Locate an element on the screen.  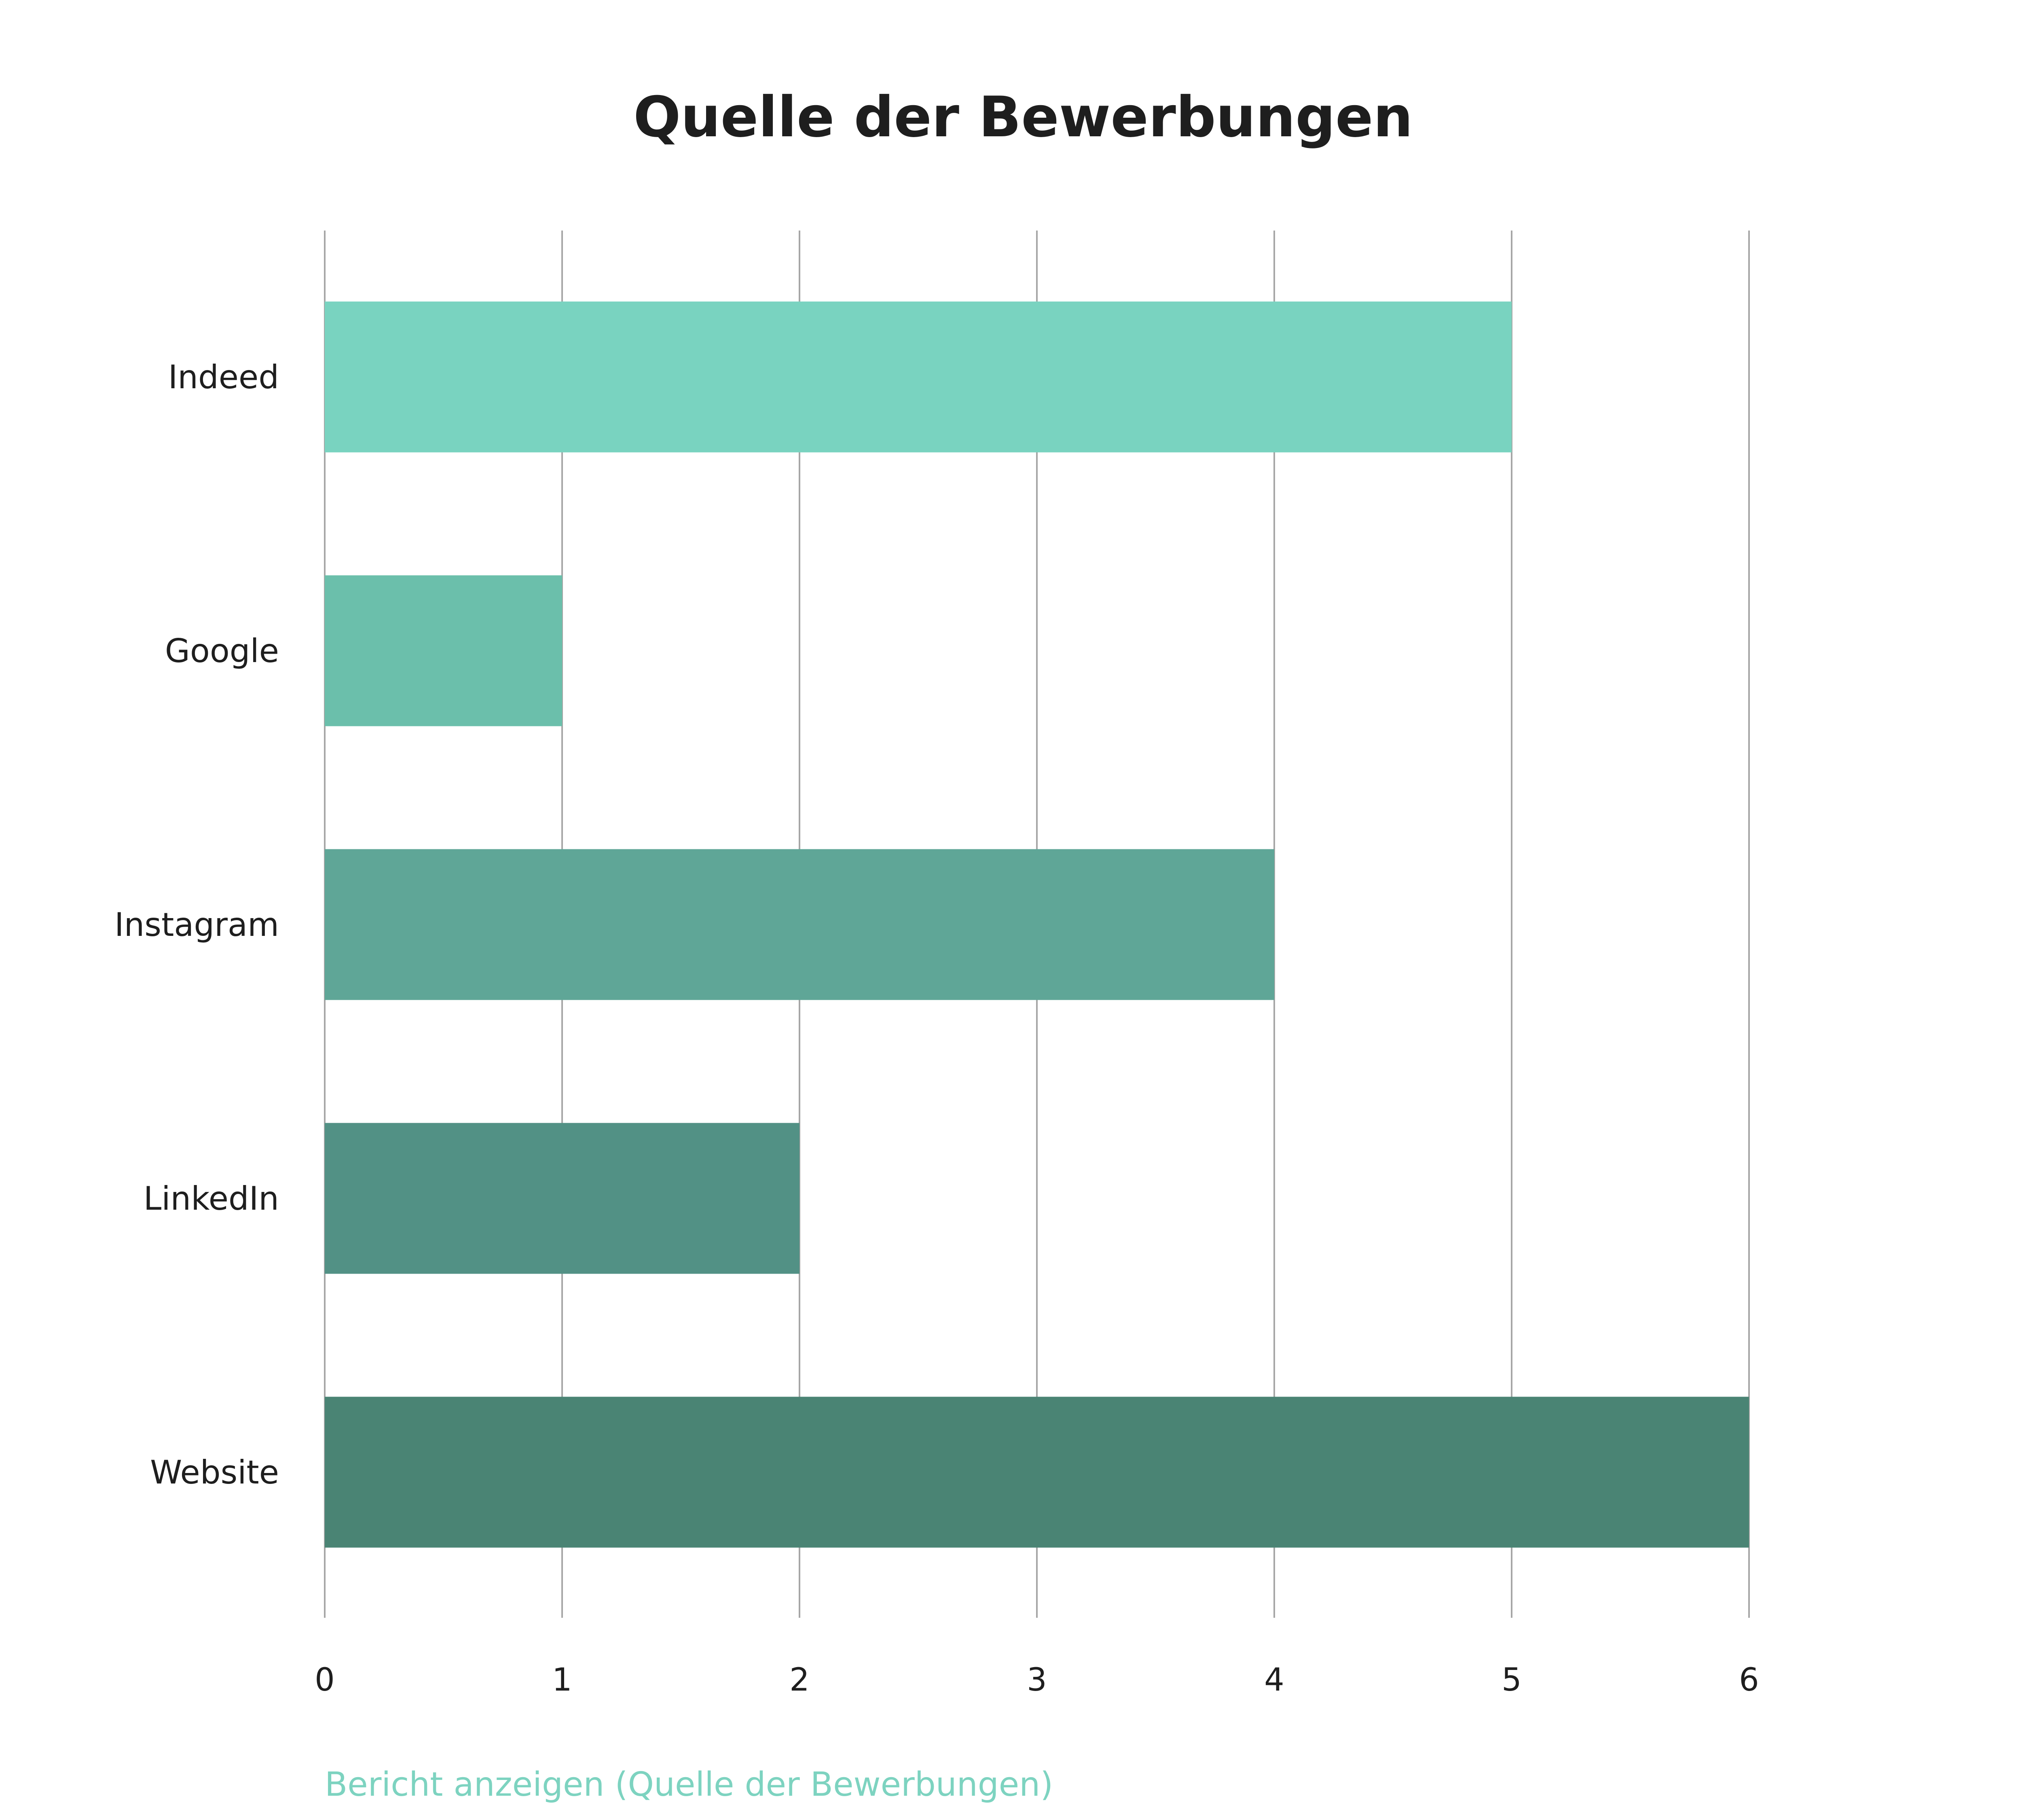
category-label-instagram: Instagram is located at coordinates (196, 925).